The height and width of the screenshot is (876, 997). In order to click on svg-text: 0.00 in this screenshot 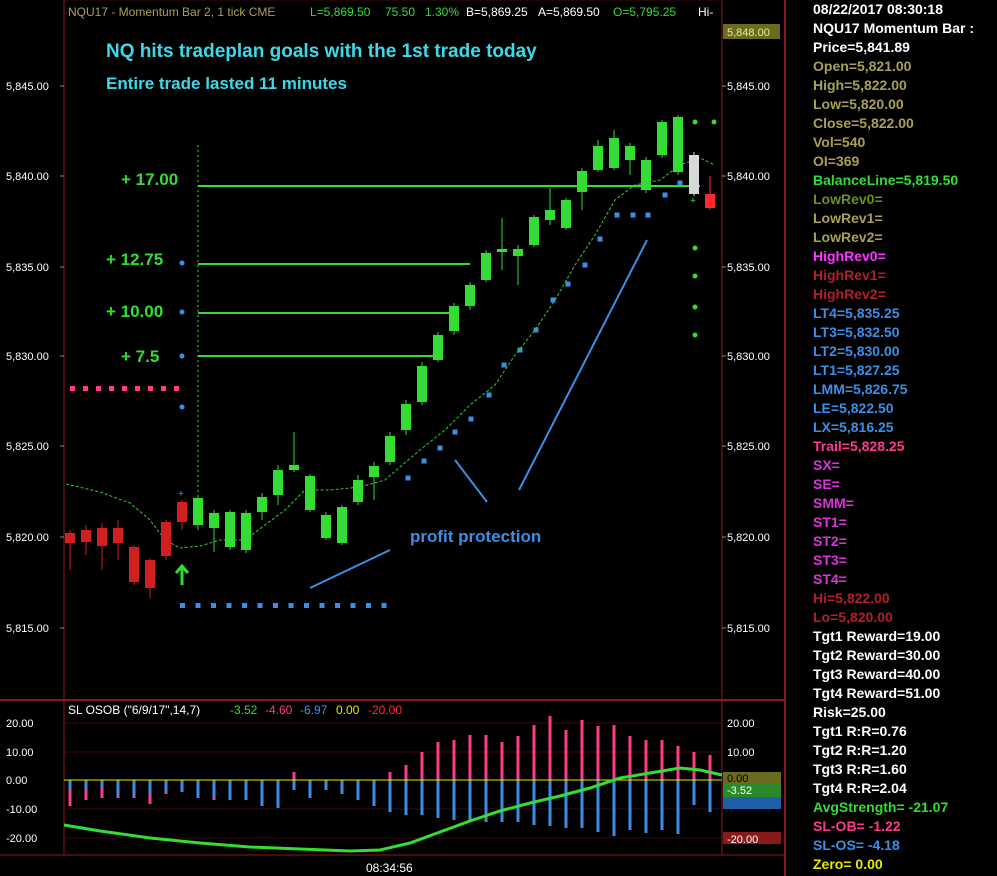, I will do `click(737, 779)`.